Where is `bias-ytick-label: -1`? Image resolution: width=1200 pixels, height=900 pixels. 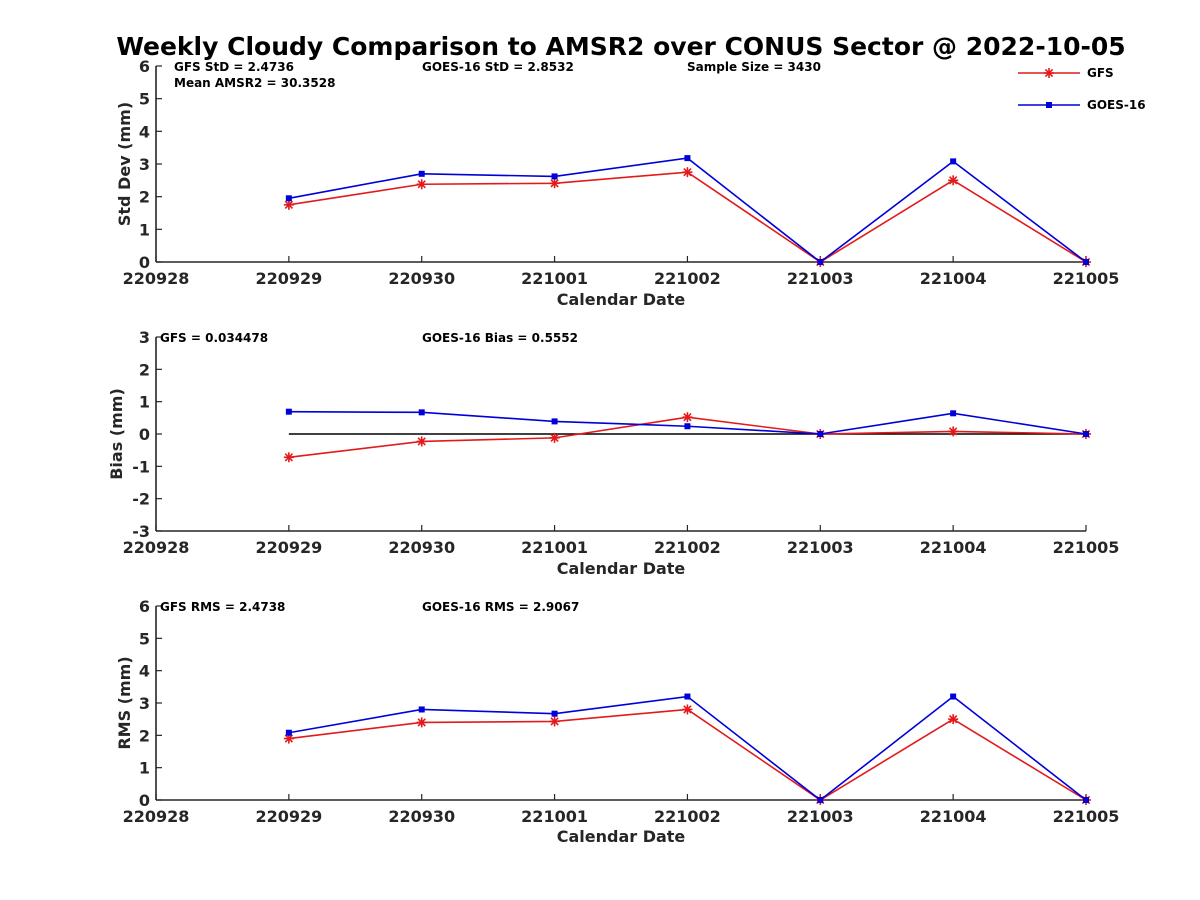 bias-ytick-label: -1 is located at coordinates (141, 466).